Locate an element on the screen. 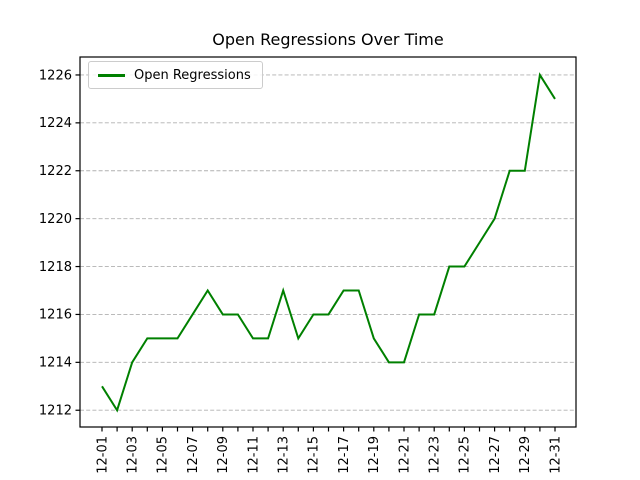  x-tick-label: 12-07 is located at coordinates (193, 455).